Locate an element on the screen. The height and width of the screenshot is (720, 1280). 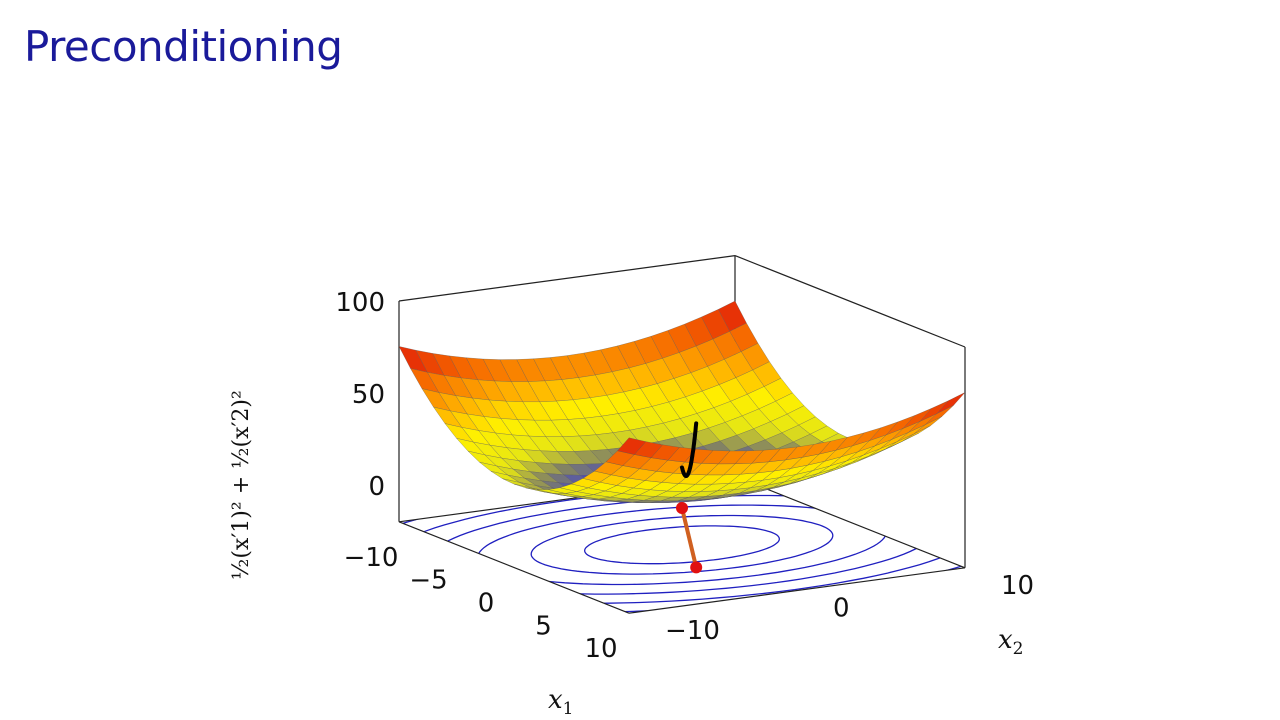
x1-axis-label: x1 is located at coordinates (561, 702).